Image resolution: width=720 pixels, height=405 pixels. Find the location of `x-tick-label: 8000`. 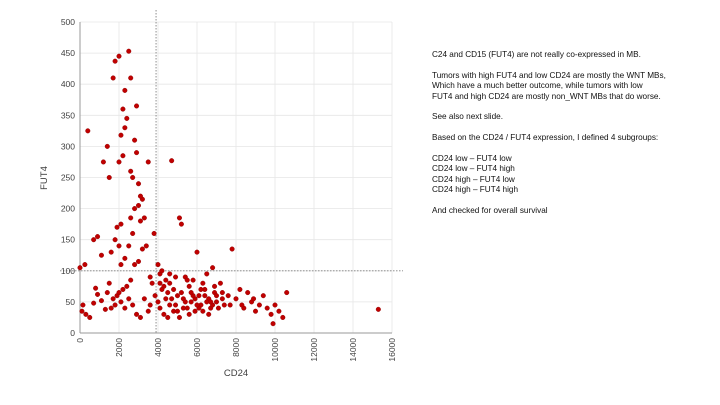

x-tick-label: 8000 is located at coordinates (236, 347).